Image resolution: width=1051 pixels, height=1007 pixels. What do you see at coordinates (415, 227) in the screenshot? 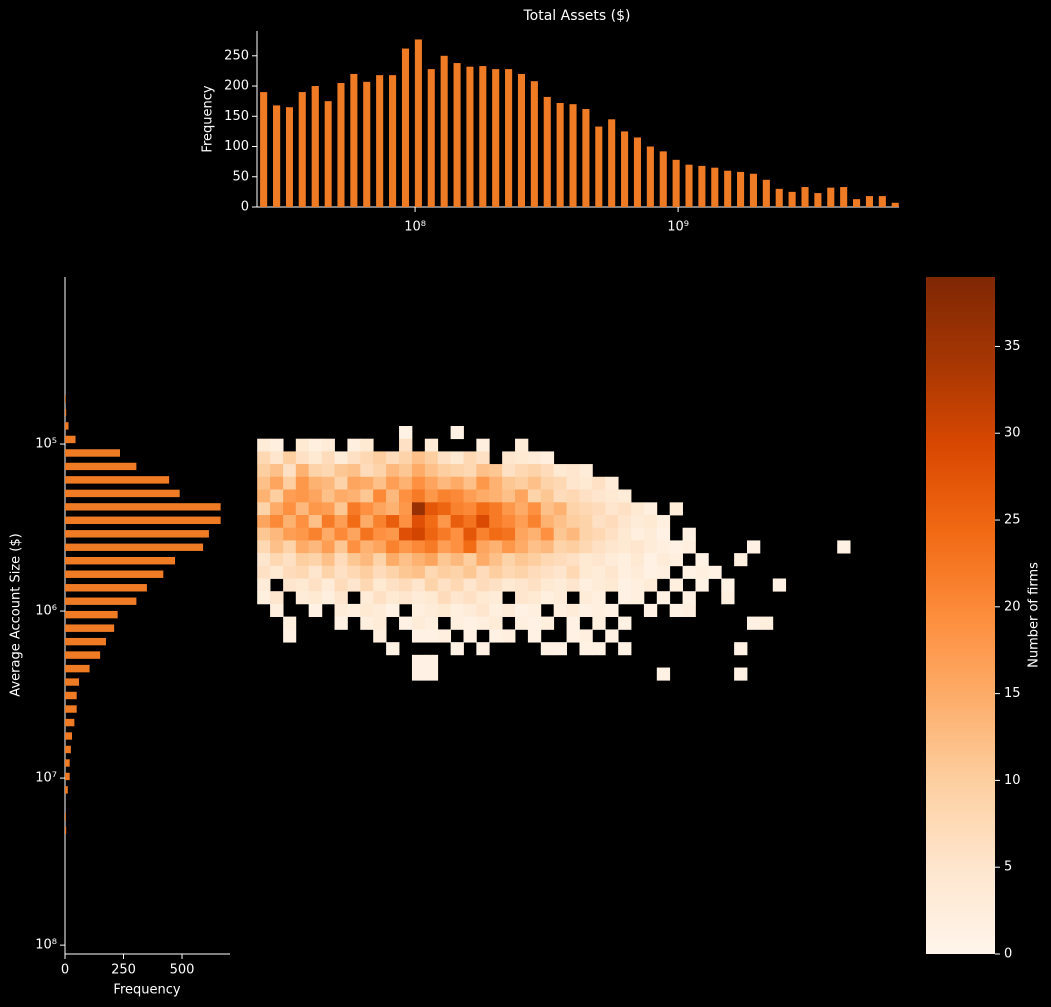
I see `x-tick-label: 10⁸` at bounding box center [415, 227].